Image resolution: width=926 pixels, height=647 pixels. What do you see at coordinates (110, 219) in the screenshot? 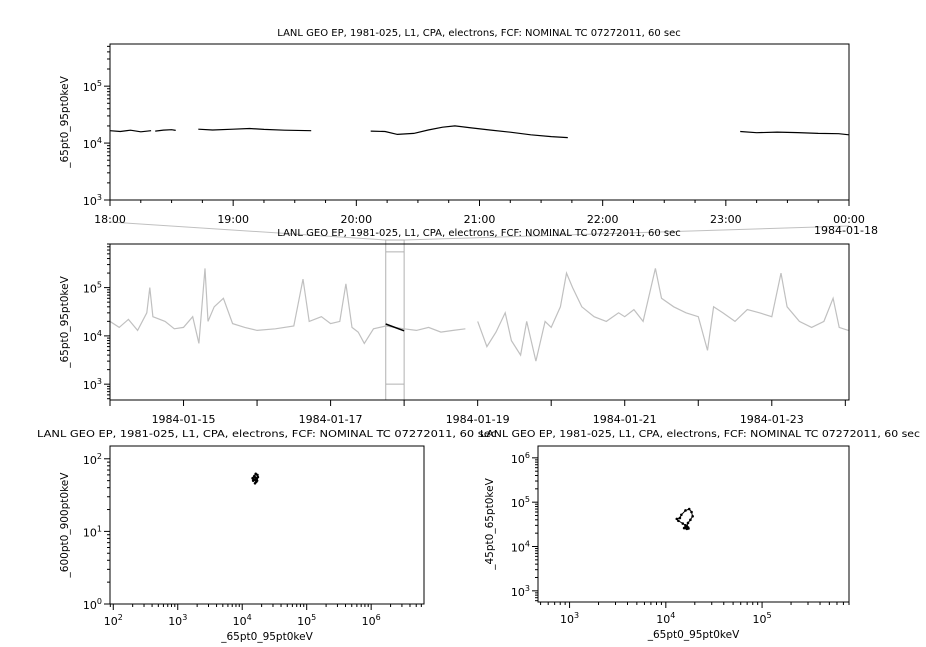
I see `x-tick-label: 18:00` at bounding box center [110, 219].